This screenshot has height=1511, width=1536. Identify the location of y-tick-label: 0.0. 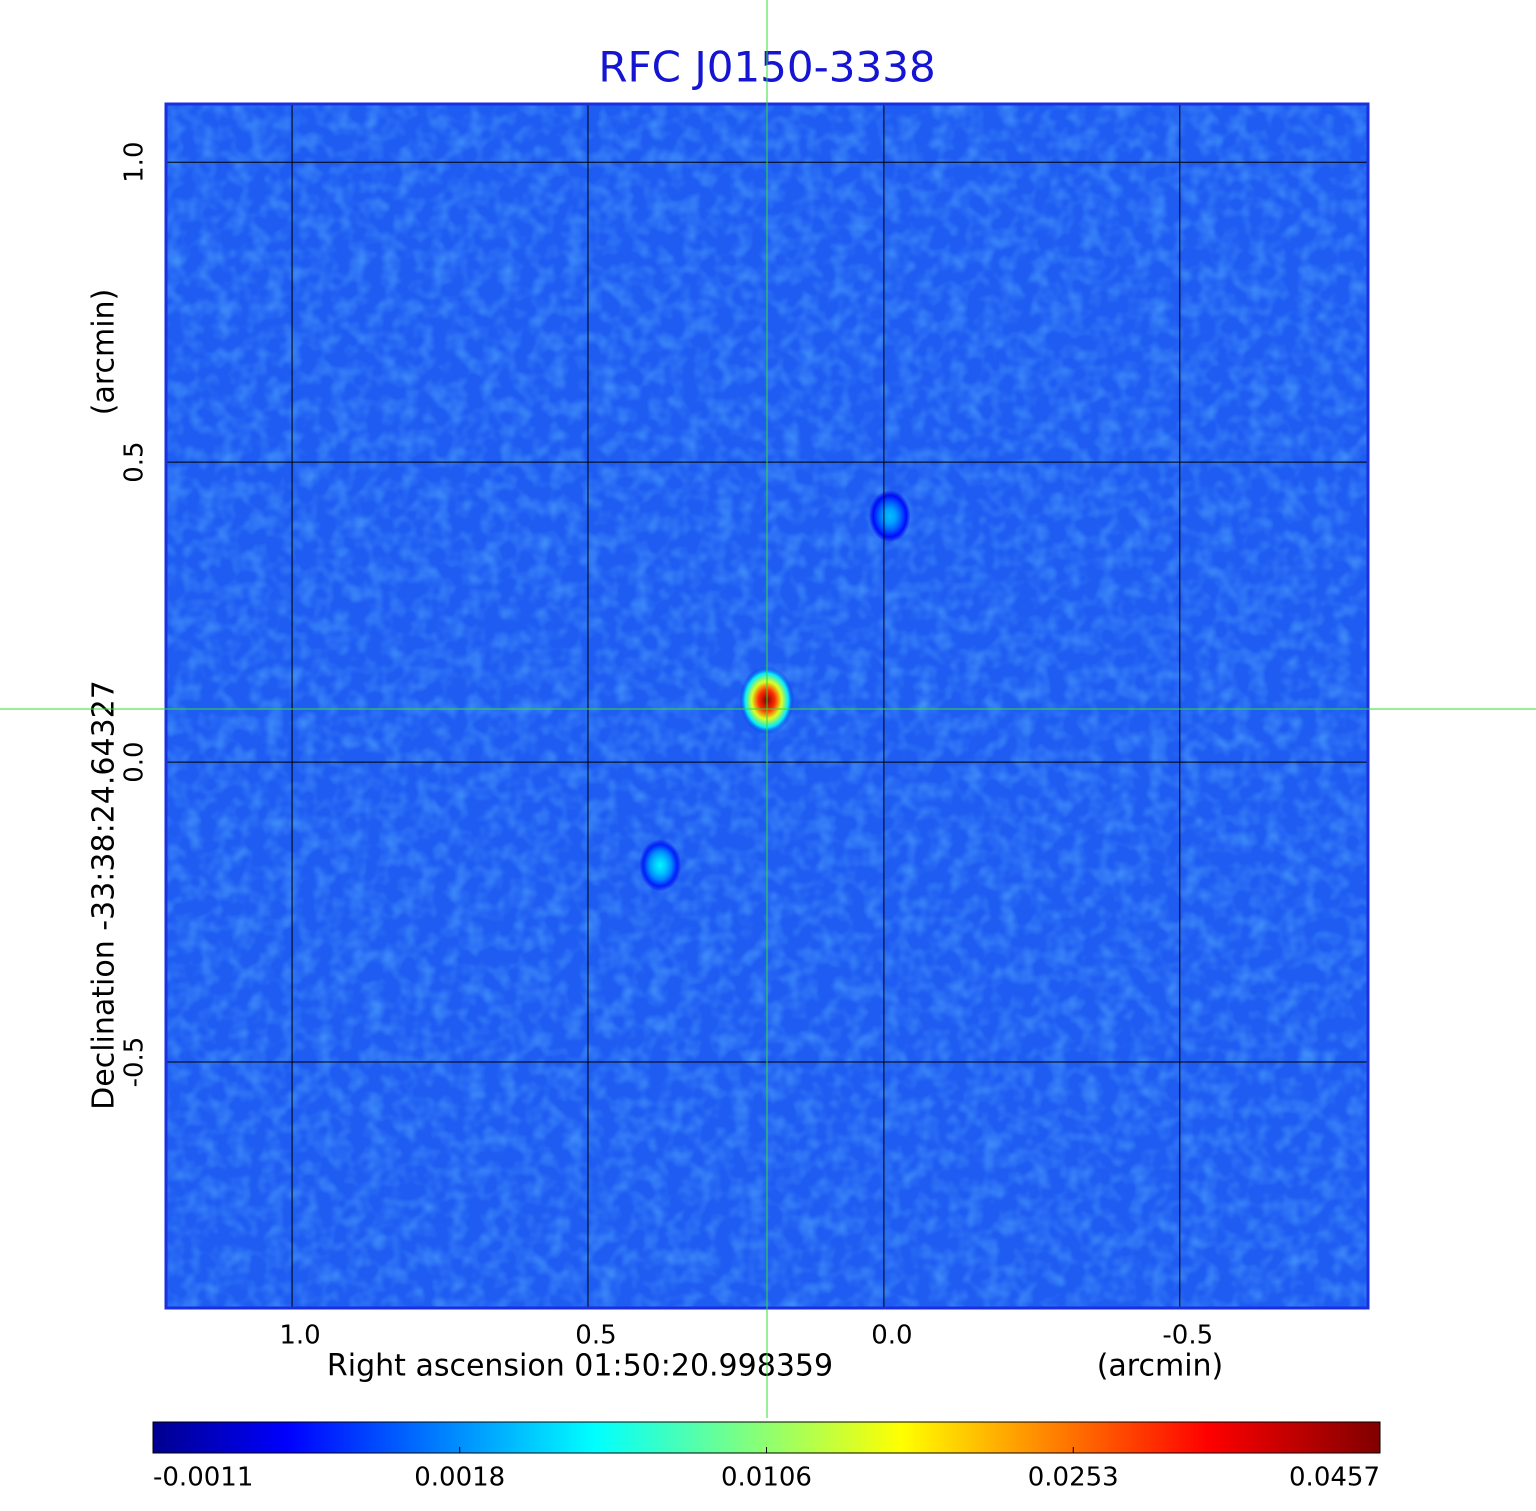
(135, 761).